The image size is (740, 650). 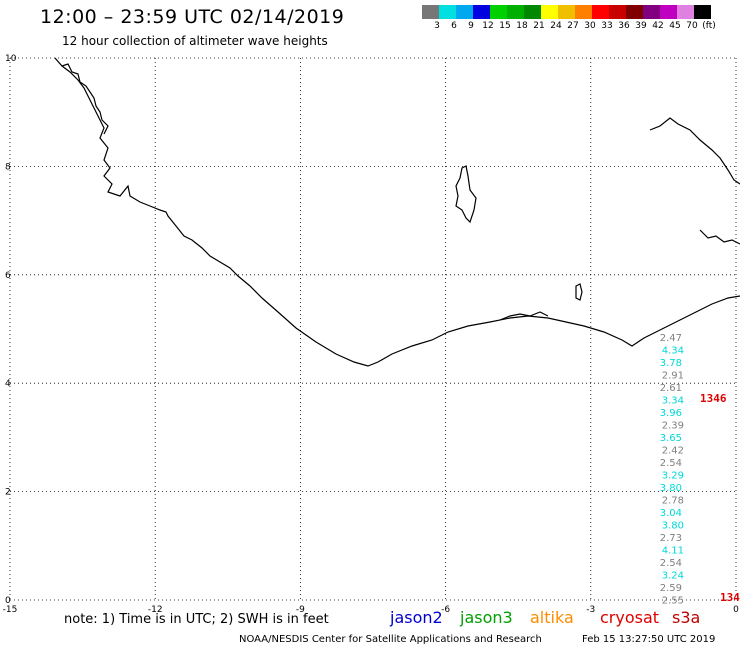 What do you see at coordinates (673, 401) in the screenshot?
I see `swh-value: 3.34` at bounding box center [673, 401].